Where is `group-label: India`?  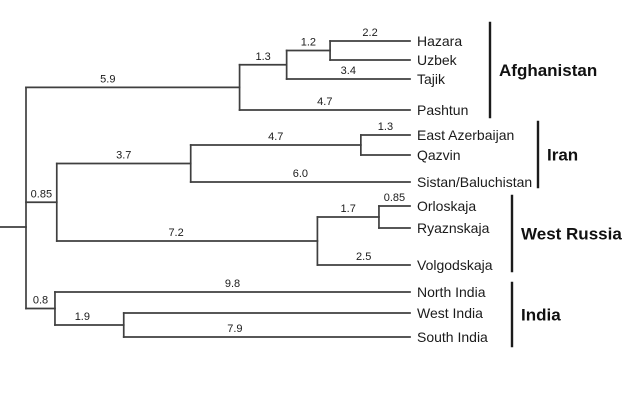
group-label: India is located at coordinates (541, 315).